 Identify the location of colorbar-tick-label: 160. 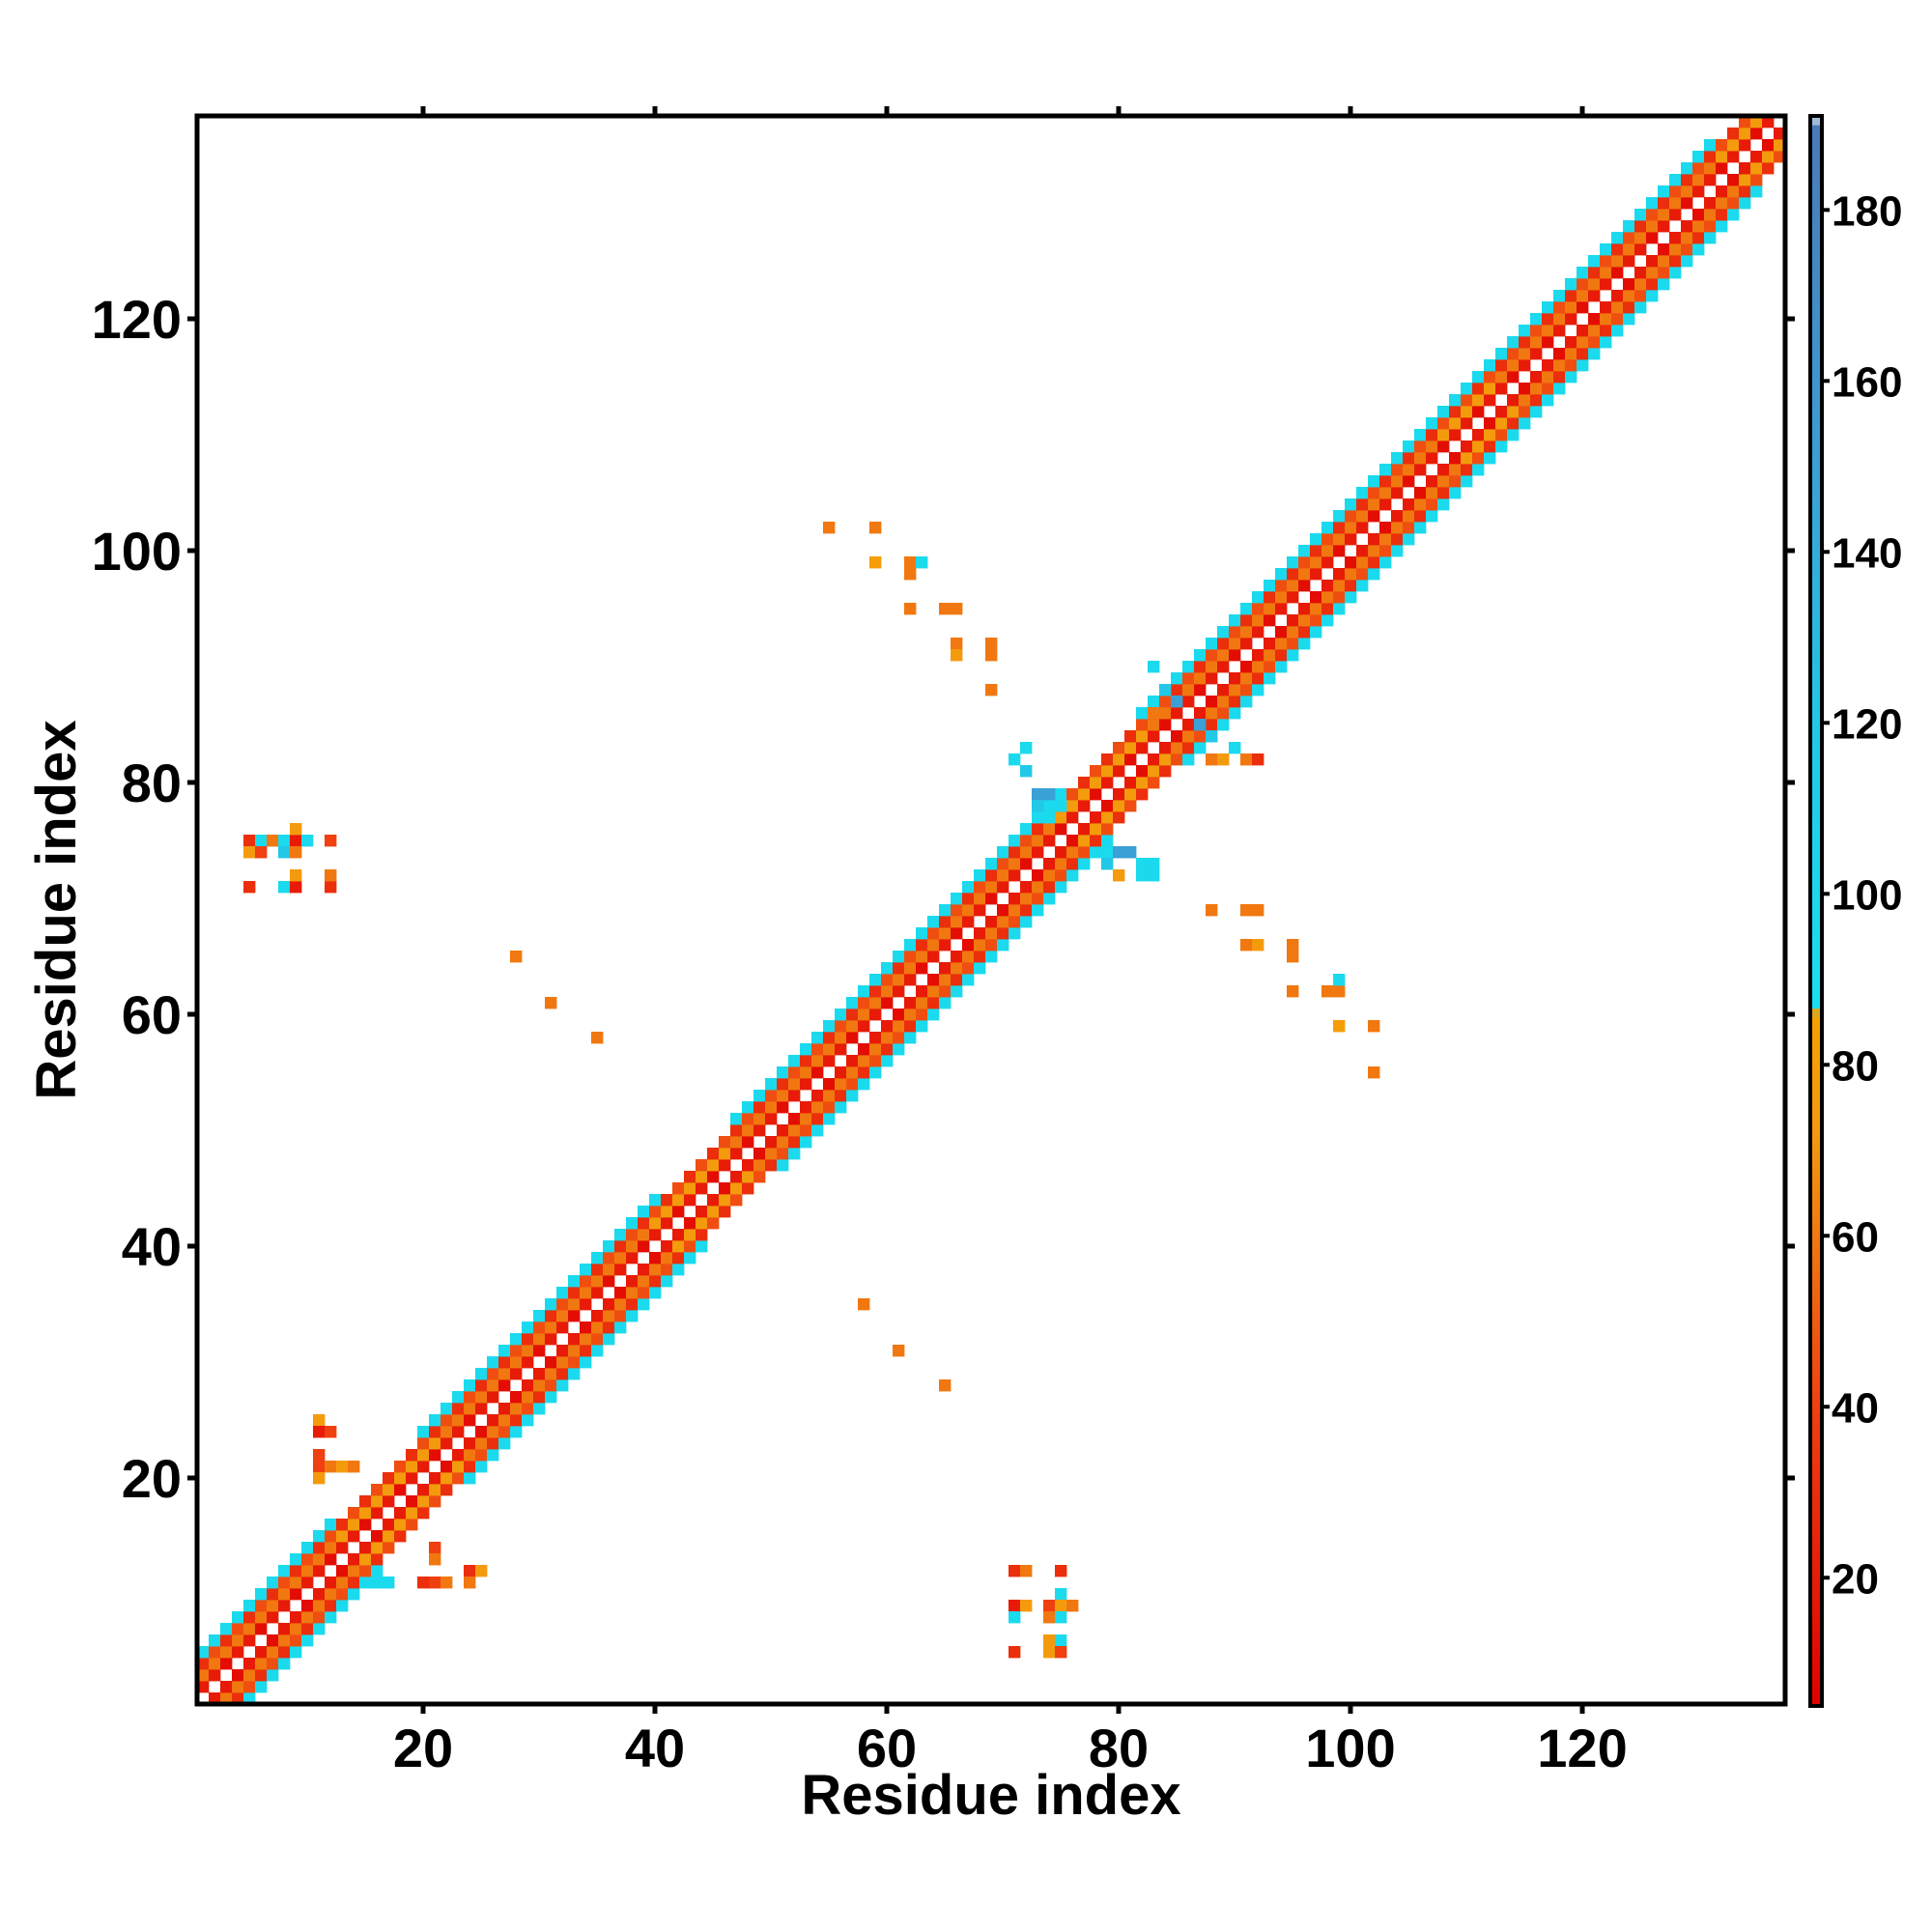
(1867, 382).